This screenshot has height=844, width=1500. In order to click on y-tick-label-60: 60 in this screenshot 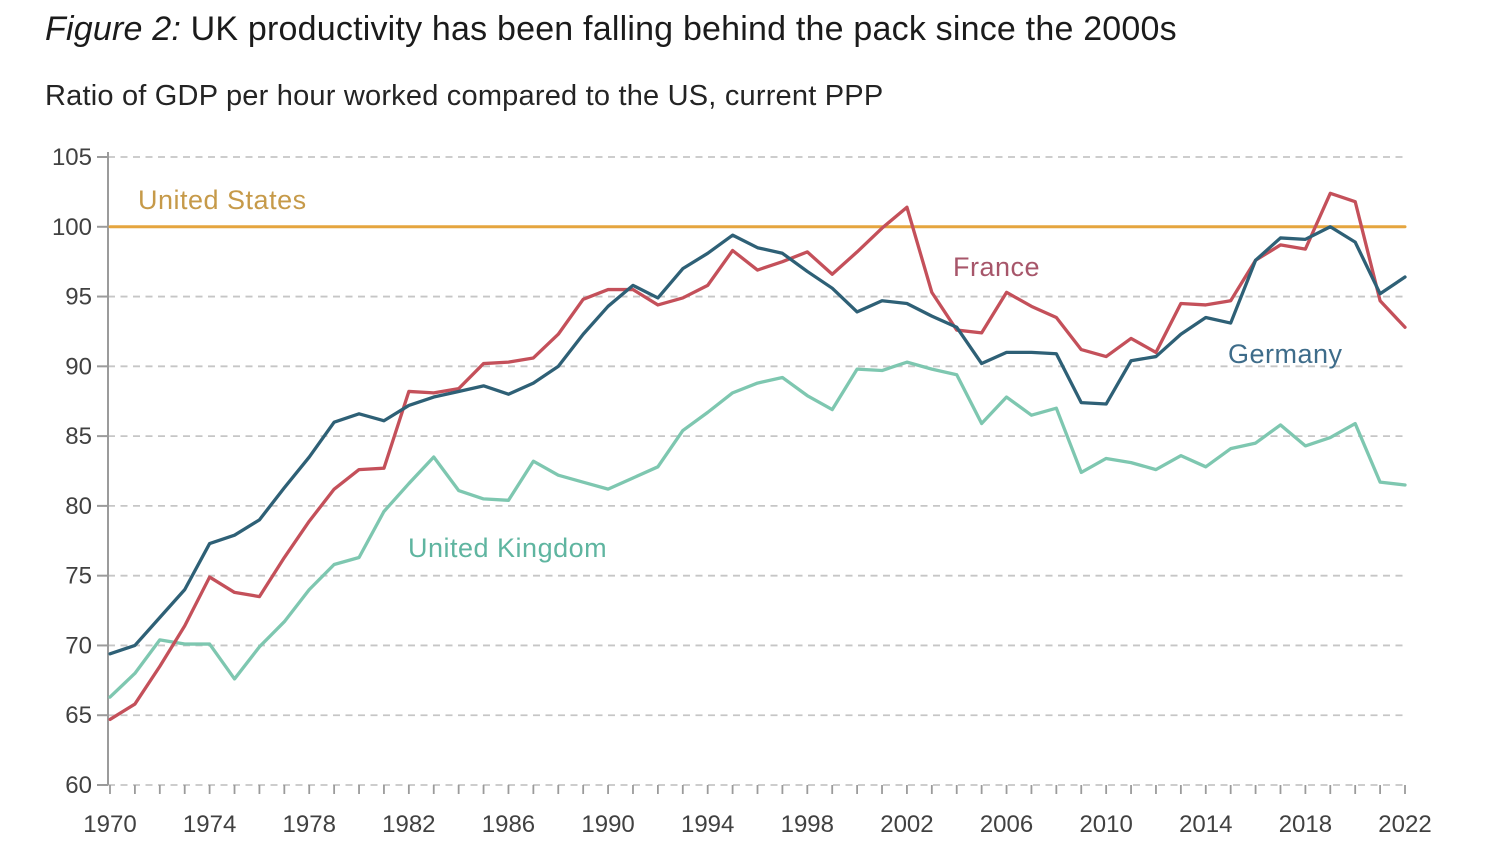, I will do `click(78, 785)`.